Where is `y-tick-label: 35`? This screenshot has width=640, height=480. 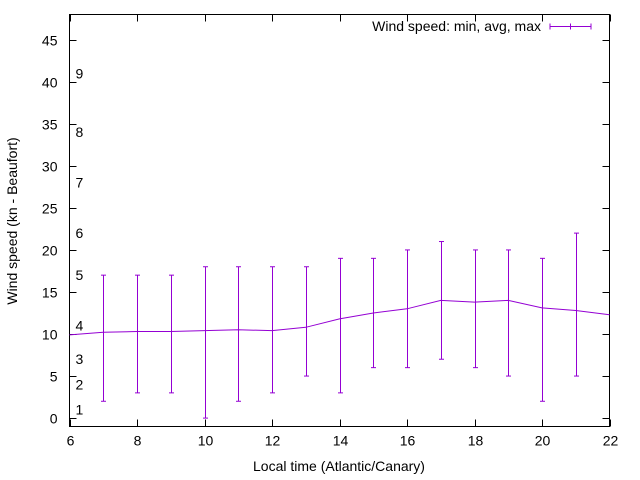 y-tick-label: 35 is located at coordinates (50, 125).